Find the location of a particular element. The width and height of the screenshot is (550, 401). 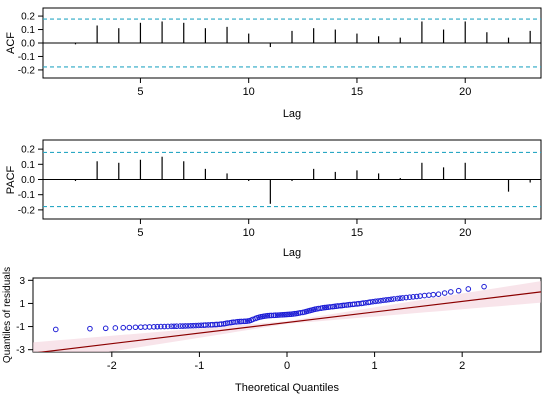

acf-xlabel: Lag is located at coordinates (292, 114).